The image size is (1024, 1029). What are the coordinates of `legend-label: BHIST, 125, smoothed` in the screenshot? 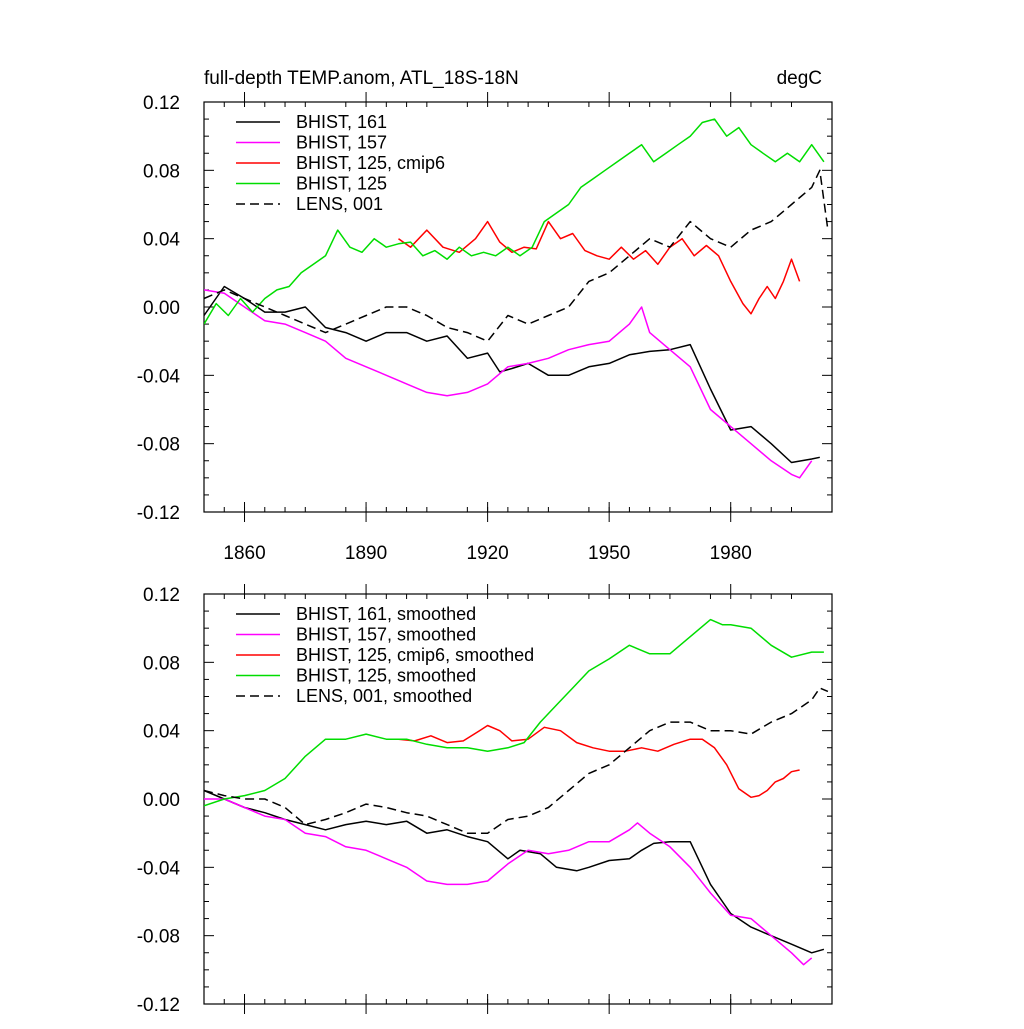 It's located at (386, 676).